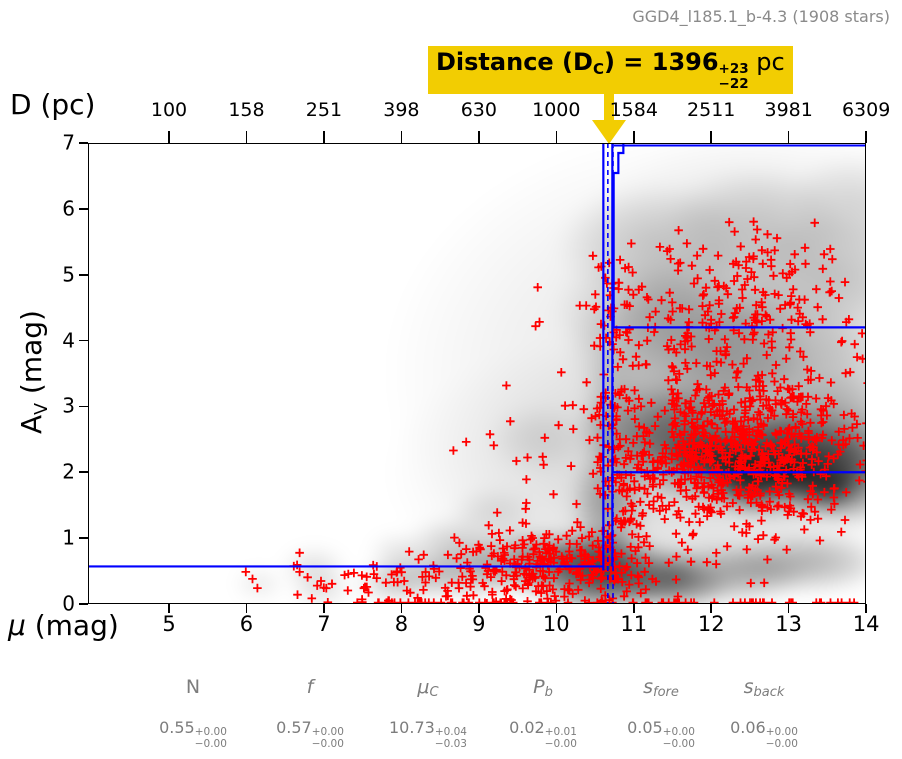  What do you see at coordinates (764, 734) in the screenshot?
I see `stat-value: 0.06 +0.00 −0.00` at bounding box center [764, 734].